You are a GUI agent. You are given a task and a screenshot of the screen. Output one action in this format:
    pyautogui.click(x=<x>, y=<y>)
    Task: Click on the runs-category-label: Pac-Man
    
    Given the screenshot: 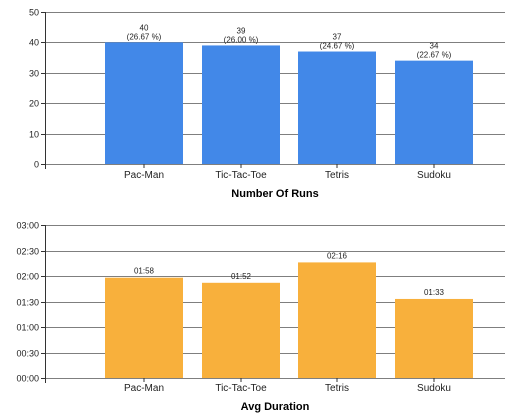 What is the action you would take?
    pyautogui.click(x=144, y=175)
    